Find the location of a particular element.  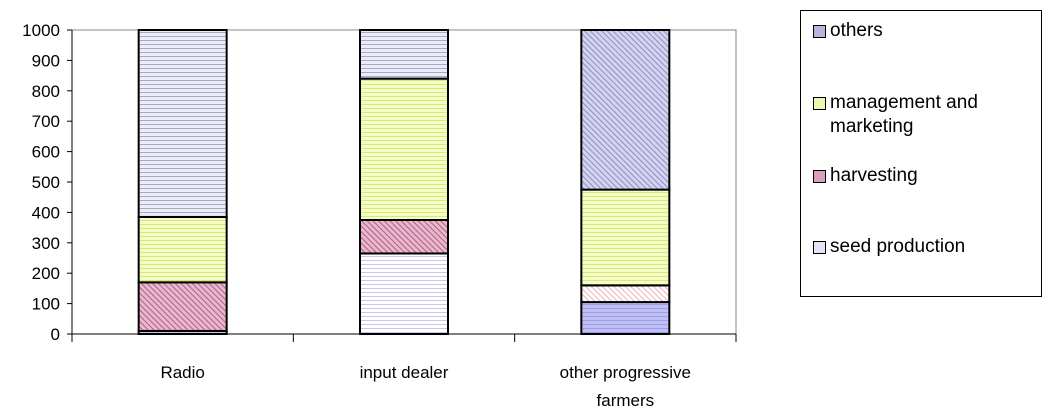

x-category-label: Radio is located at coordinates (182, 372).